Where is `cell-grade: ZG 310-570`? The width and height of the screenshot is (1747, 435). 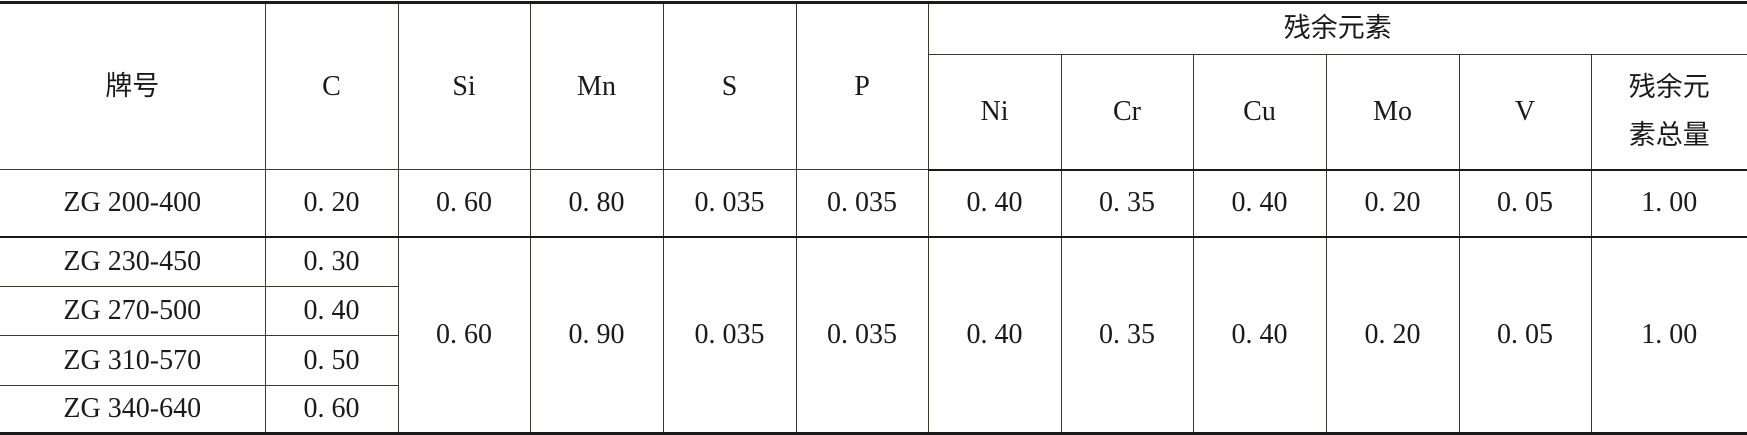 cell-grade: ZG 310-570 is located at coordinates (132, 361).